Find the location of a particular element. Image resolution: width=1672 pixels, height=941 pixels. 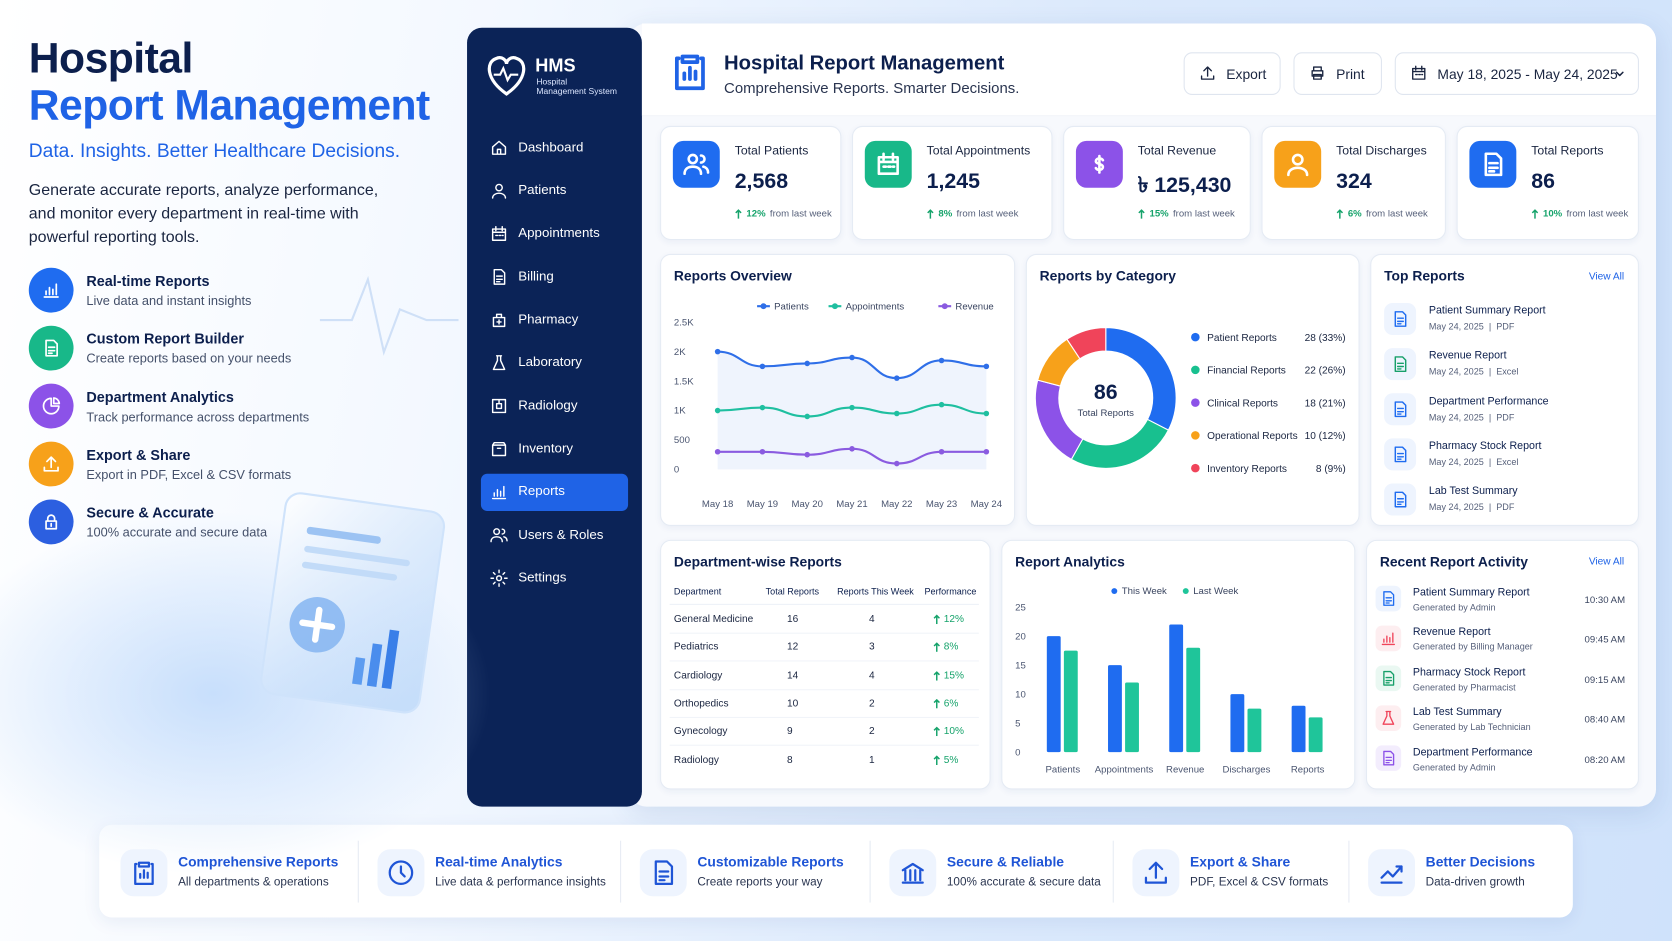

activity-time: 09:15 AM is located at coordinates (1605, 679).